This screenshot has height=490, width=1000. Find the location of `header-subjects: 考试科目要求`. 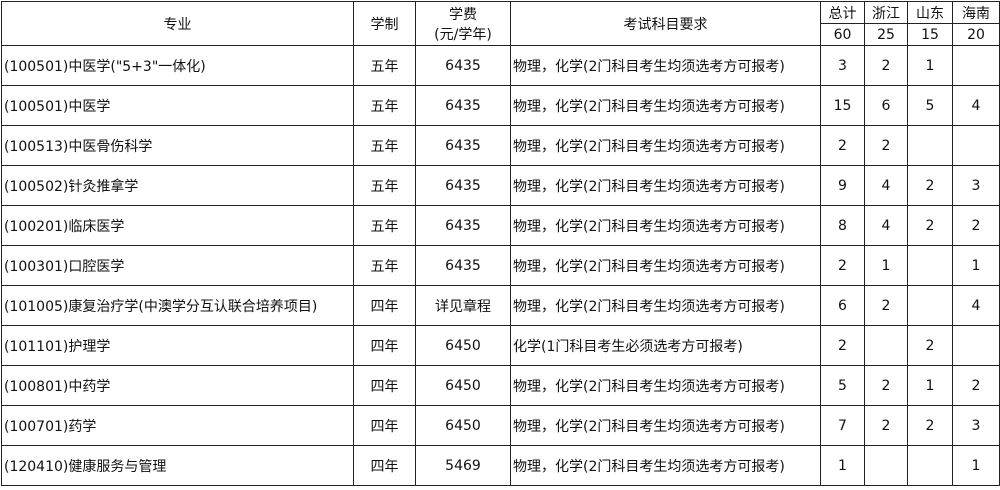

header-subjects: 考试科目要求 is located at coordinates (665, 23).